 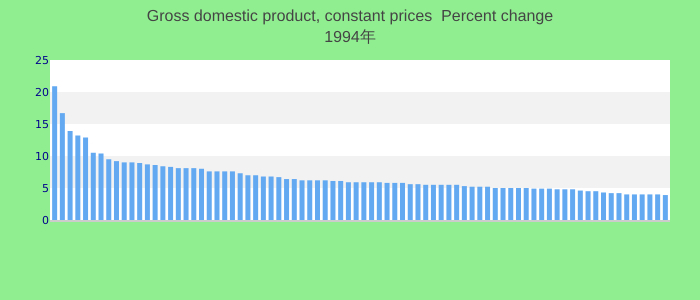 I want to click on y-tick-label: 5, so click(x=45, y=188).